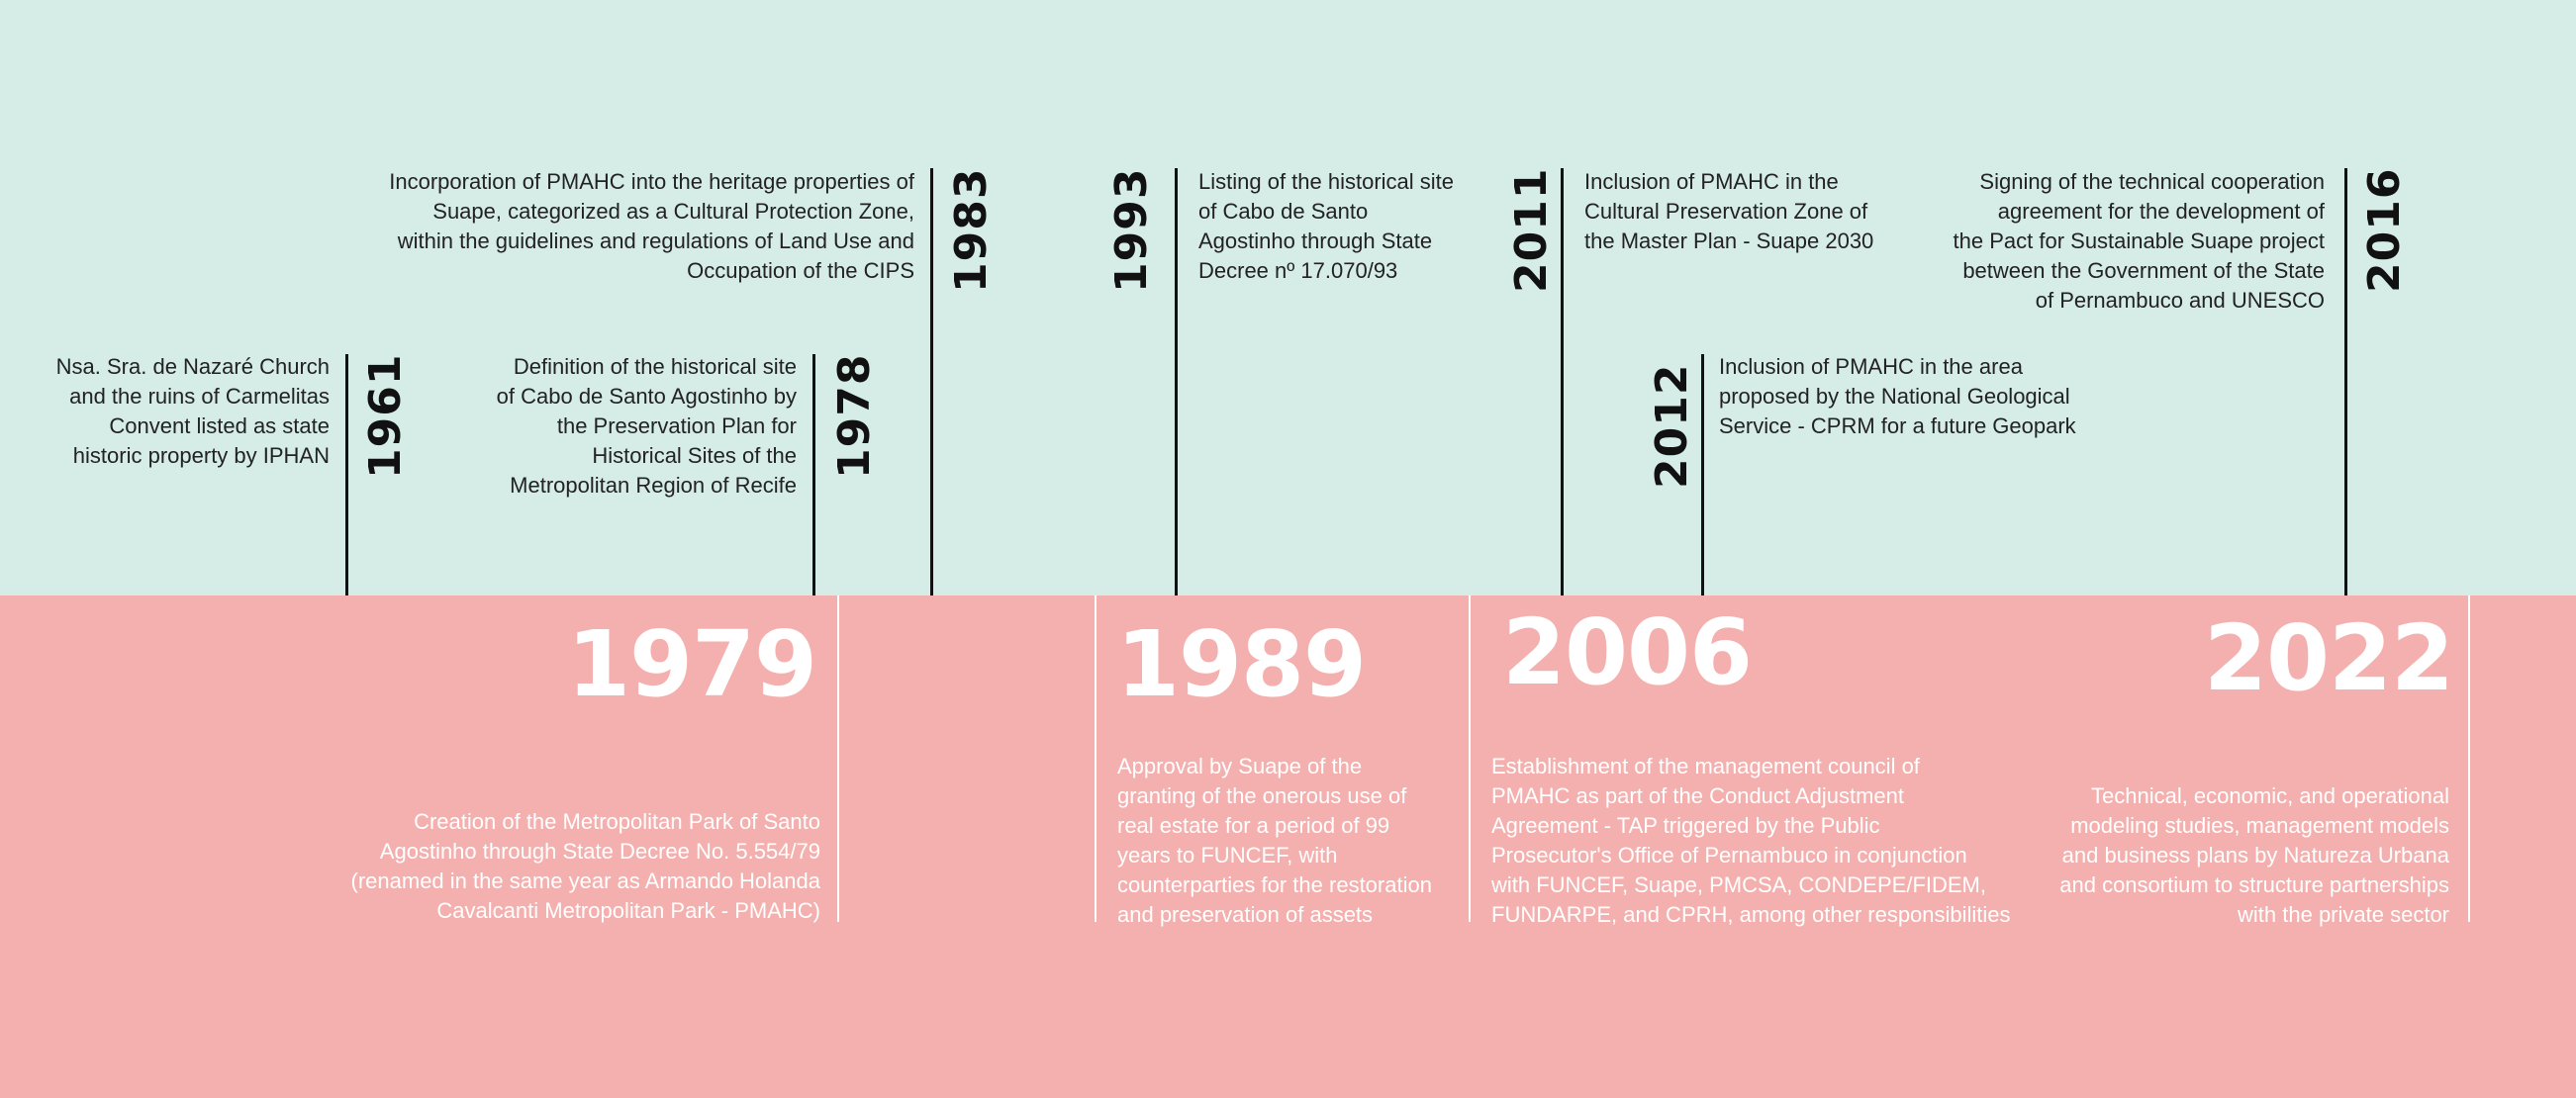 The width and height of the screenshot is (2576, 1098). I want to click on year-label-1993: 1993, so click(1131, 230).